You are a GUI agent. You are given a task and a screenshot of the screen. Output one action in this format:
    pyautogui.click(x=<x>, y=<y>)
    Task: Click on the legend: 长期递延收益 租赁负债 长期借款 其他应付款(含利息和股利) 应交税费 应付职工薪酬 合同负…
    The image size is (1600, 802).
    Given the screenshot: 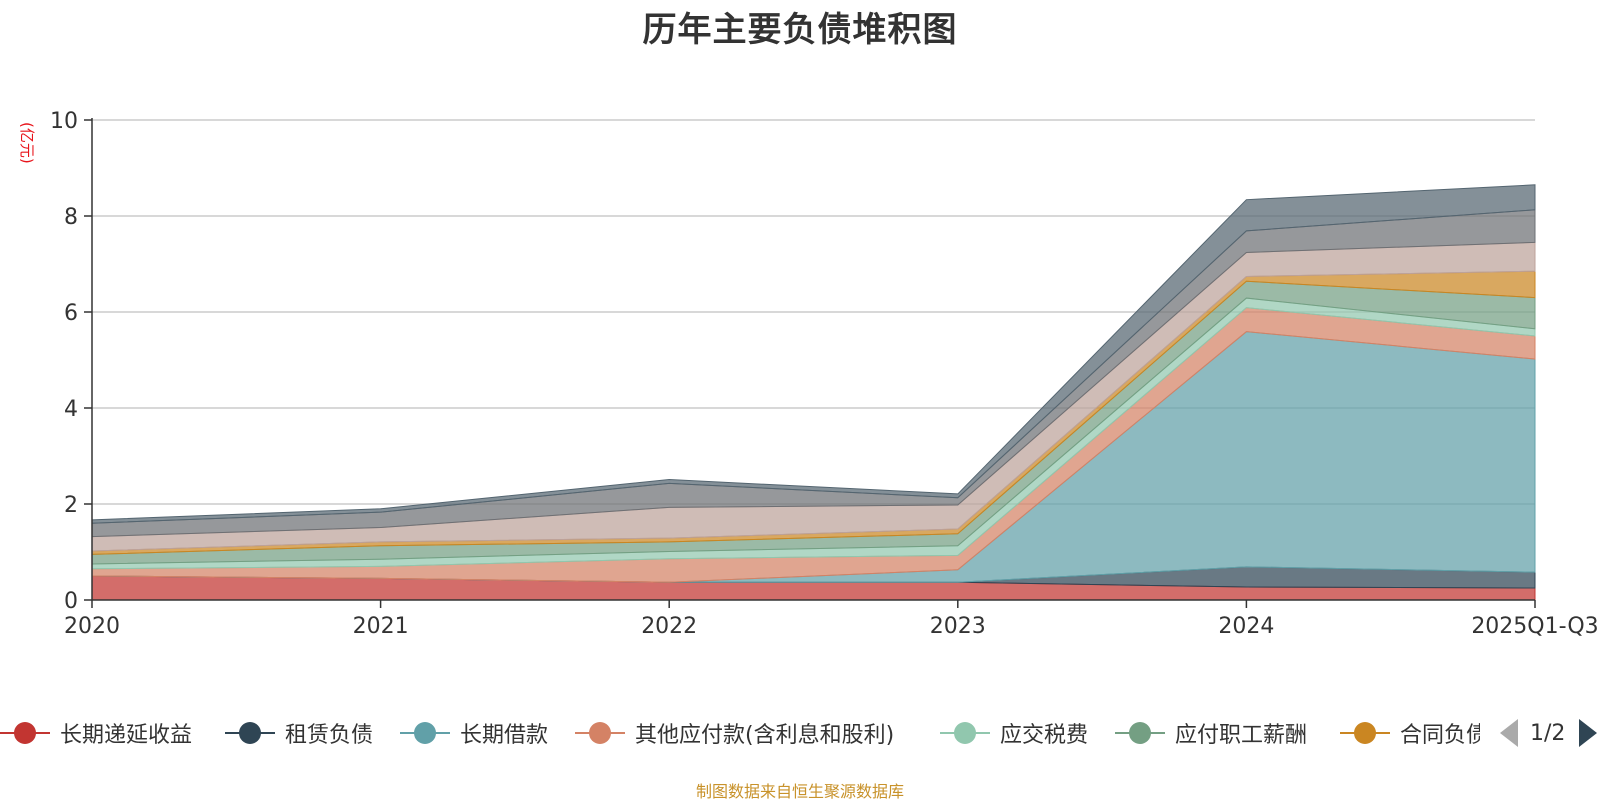 What is the action you would take?
    pyautogui.click(x=740, y=733)
    